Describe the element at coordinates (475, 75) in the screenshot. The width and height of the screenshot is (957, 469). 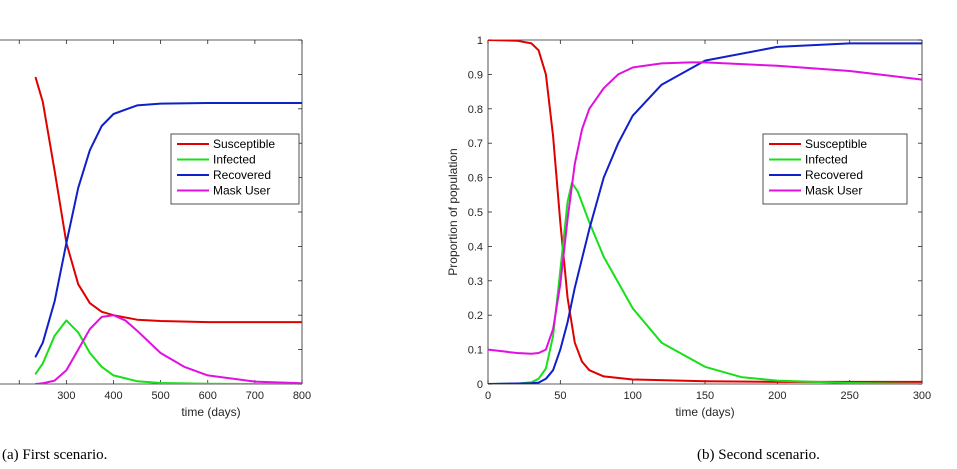
I see `y-tick-label: 0.9` at that location.